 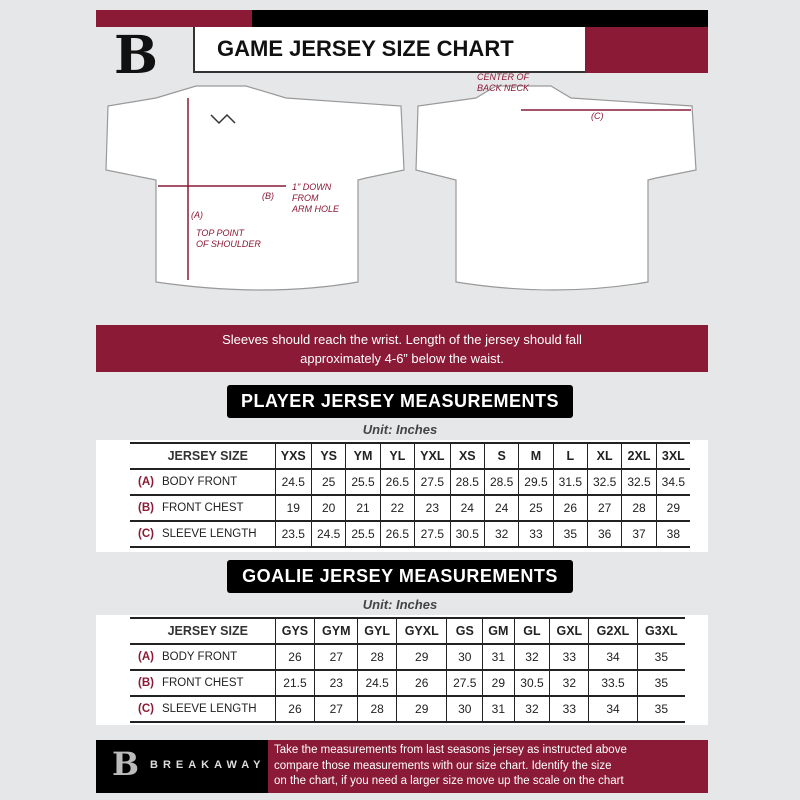 I want to click on title-accent, so click(x=646, y=50).